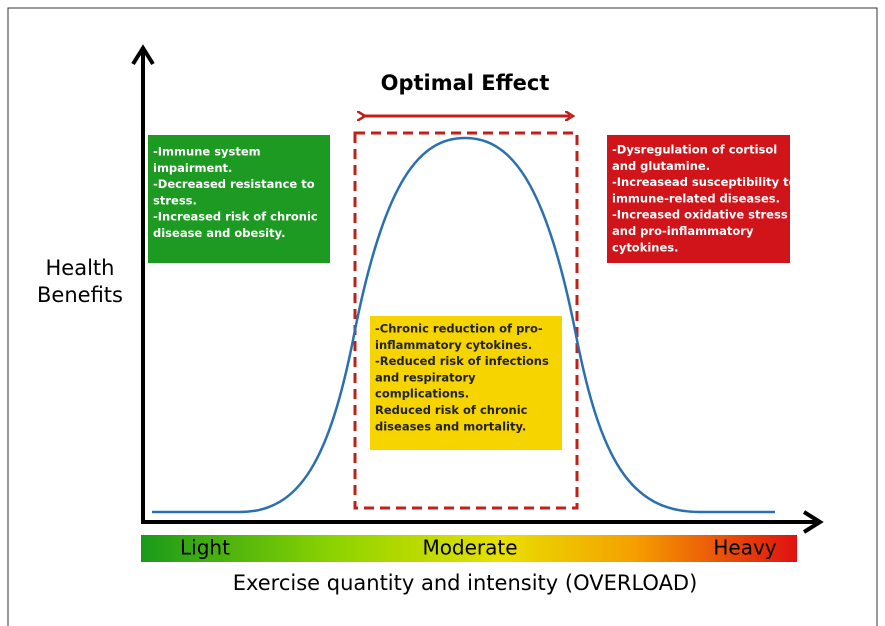 Image resolution: width=885 pixels, height=626 pixels. What do you see at coordinates (207, 152) in the screenshot?
I see `box-line: -Immune system` at bounding box center [207, 152].